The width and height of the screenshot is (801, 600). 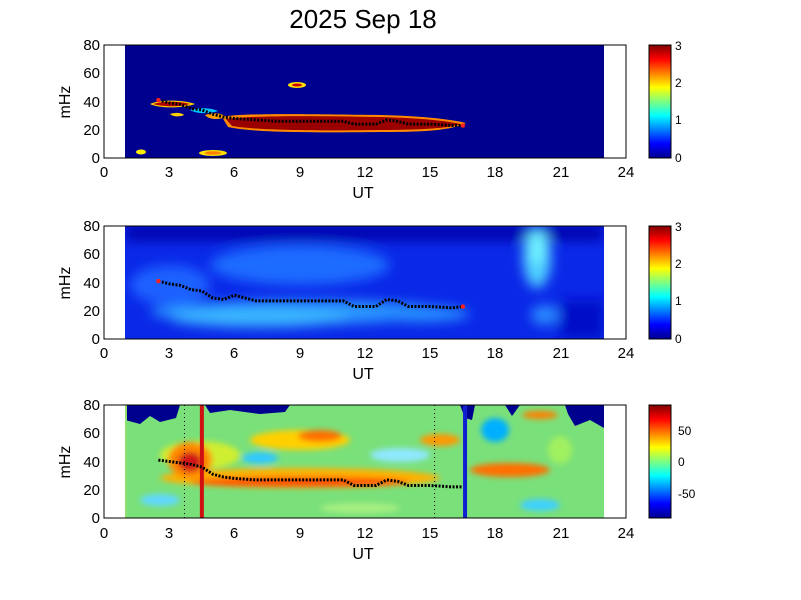 I want to click on panel-3-y-ticks: 0 20 40 60 80, so click(x=91, y=462).